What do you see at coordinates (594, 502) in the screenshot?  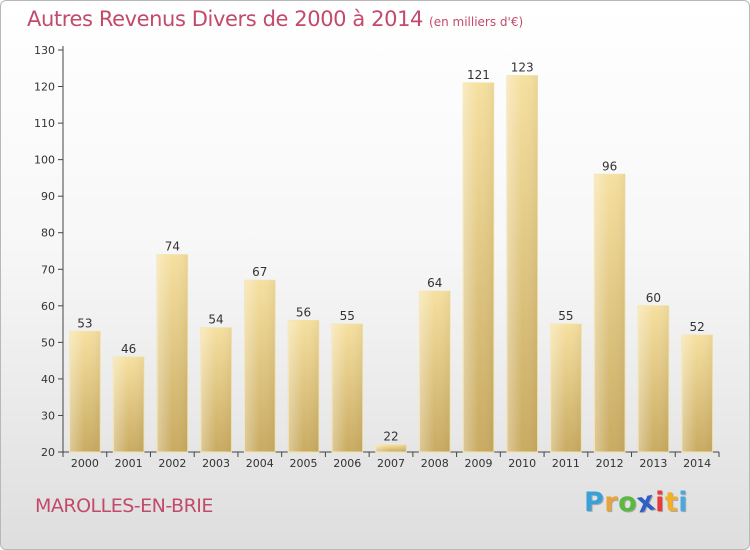 I see `logo-letter: P` at bounding box center [594, 502].